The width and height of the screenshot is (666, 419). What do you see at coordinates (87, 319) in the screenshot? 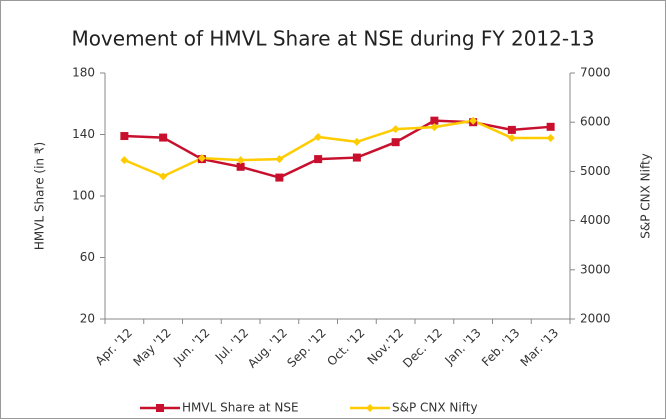
I see `y-tick-label: 20` at bounding box center [87, 319].